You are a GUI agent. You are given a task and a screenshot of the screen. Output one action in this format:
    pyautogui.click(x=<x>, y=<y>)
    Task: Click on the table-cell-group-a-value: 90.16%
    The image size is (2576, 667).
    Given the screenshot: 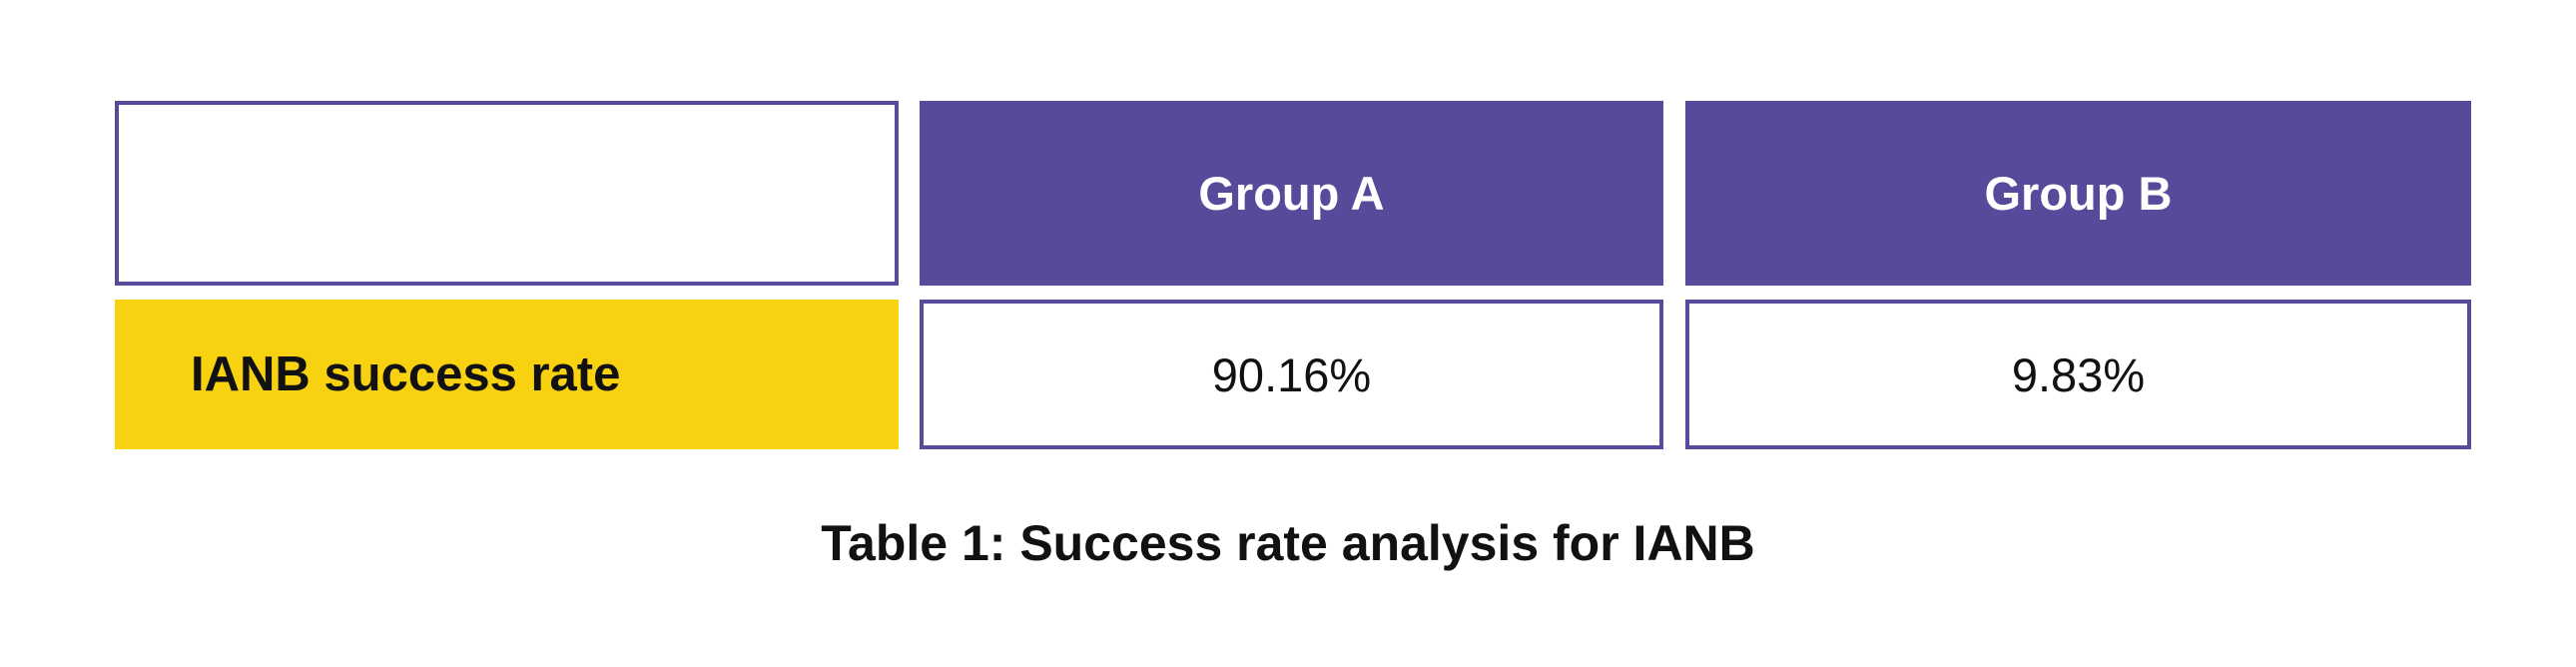 What is the action you would take?
    pyautogui.click(x=1291, y=374)
    